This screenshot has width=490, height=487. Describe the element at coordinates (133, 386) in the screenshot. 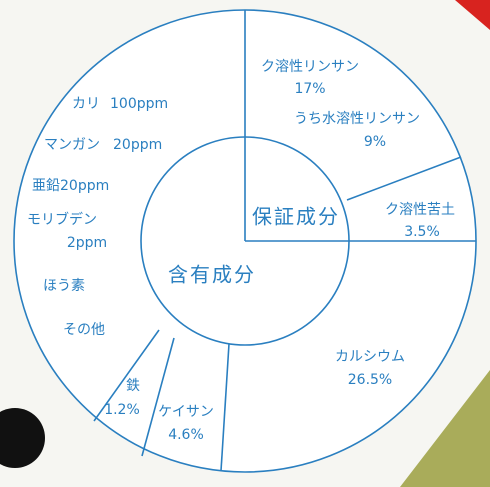

I see `item-name: 鉄` at that location.